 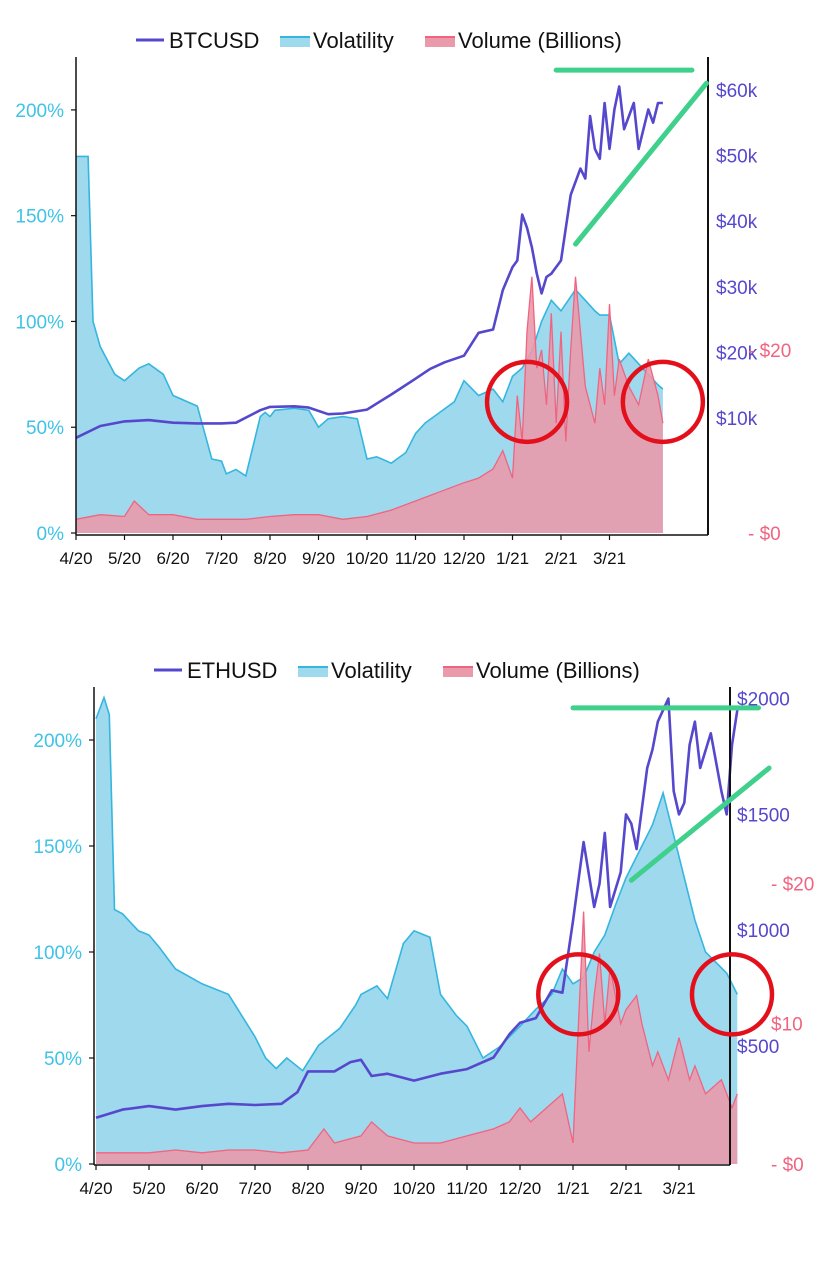 What do you see at coordinates (63, 1059) in the screenshot?
I see `panel-2-left-tick-label: 50%` at bounding box center [63, 1059].